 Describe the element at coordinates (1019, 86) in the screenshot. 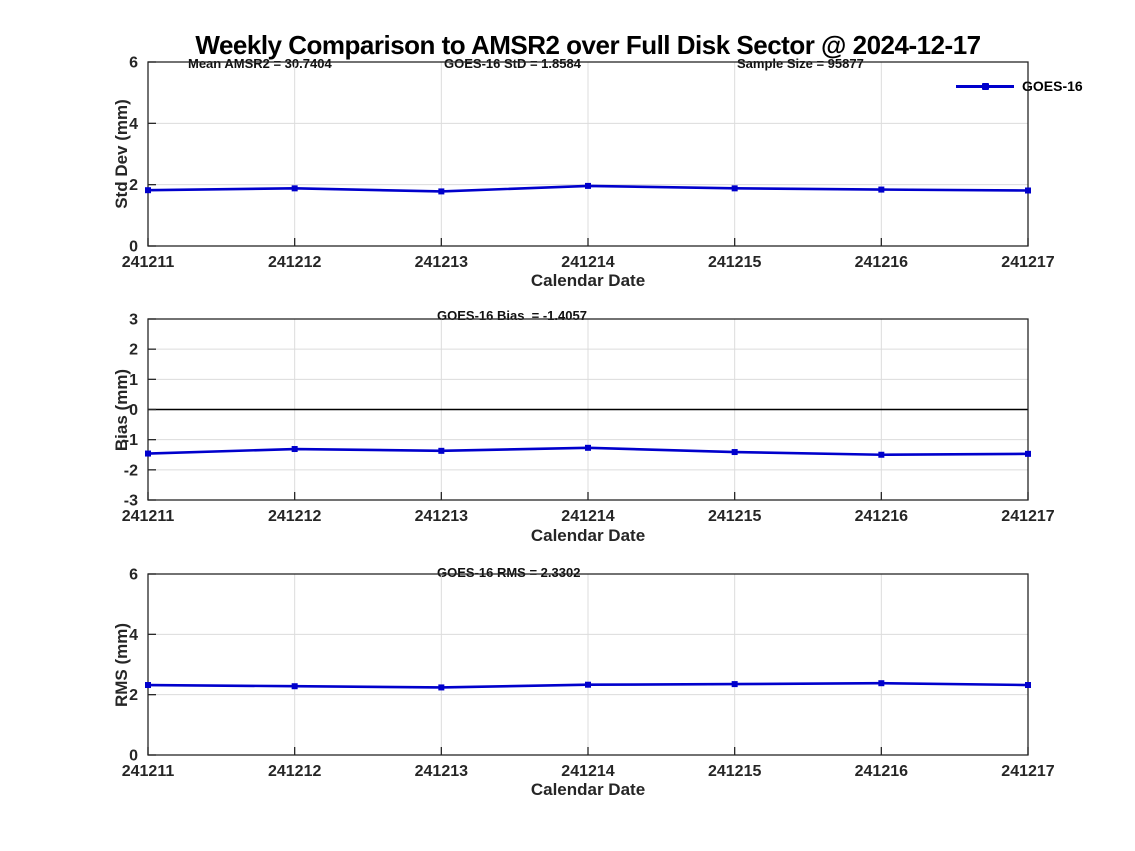

I see `legend: GOES-16` at that location.